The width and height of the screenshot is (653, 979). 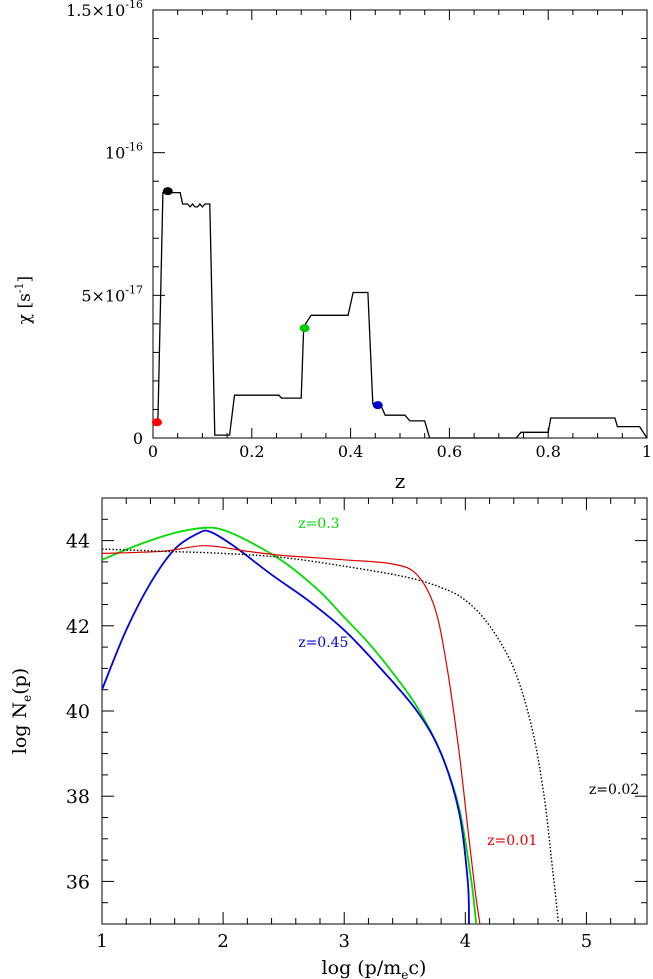 I want to click on bottom-x-tick-label: 2, so click(x=222, y=941).